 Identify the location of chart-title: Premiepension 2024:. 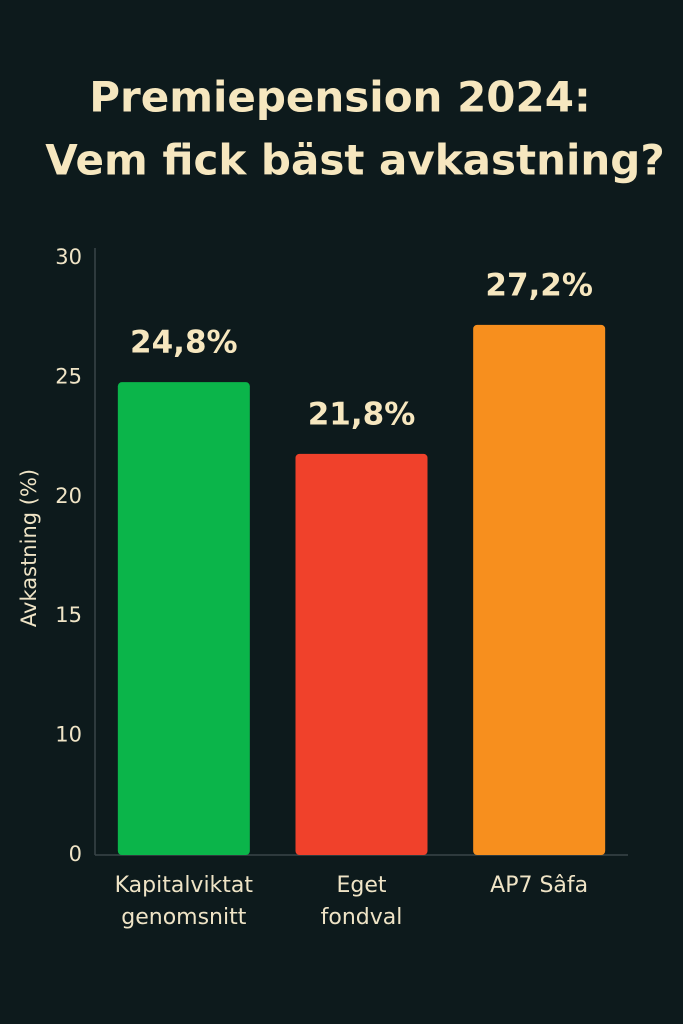
(340, 97).